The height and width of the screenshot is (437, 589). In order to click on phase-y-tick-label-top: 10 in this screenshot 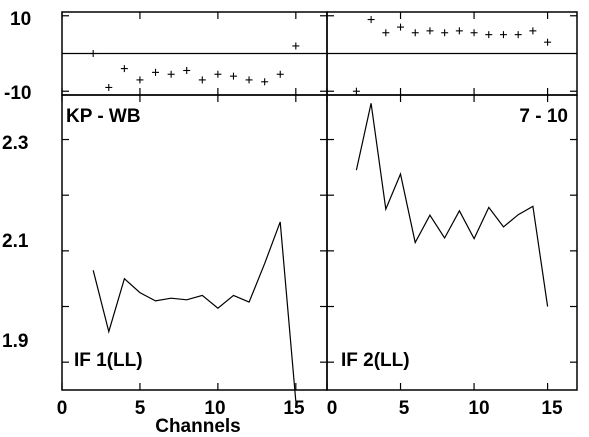, I will do `click(20, 19)`.